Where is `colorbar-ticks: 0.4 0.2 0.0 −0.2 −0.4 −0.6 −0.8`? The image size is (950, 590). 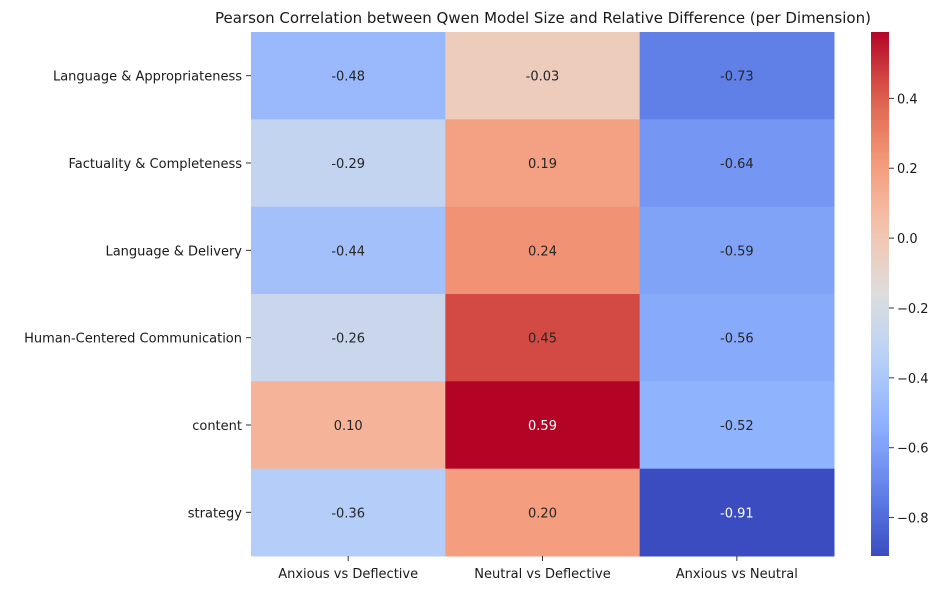
colorbar-ticks: 0.4 0.2 0.0 −0.2 −0.4 −0.6 −0.8 is located at coordinates (909, 309).